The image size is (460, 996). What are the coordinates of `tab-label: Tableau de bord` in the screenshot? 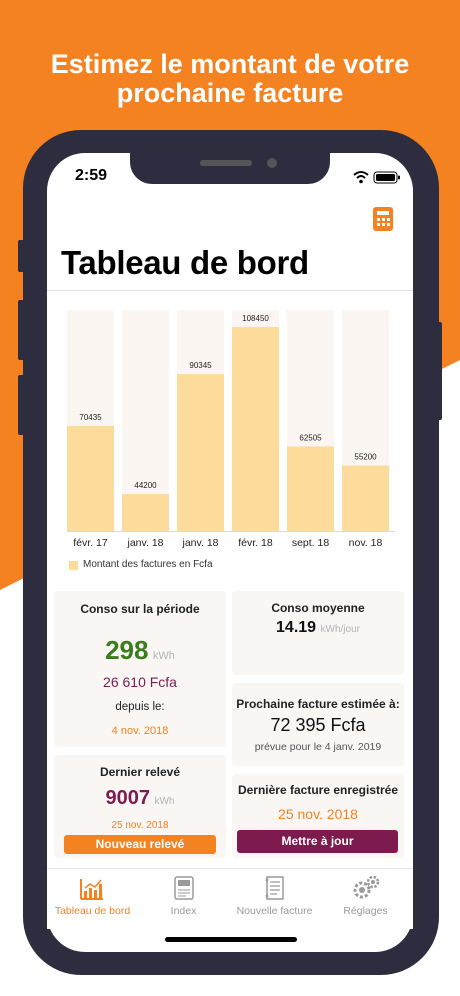 It's located at (92, 911).